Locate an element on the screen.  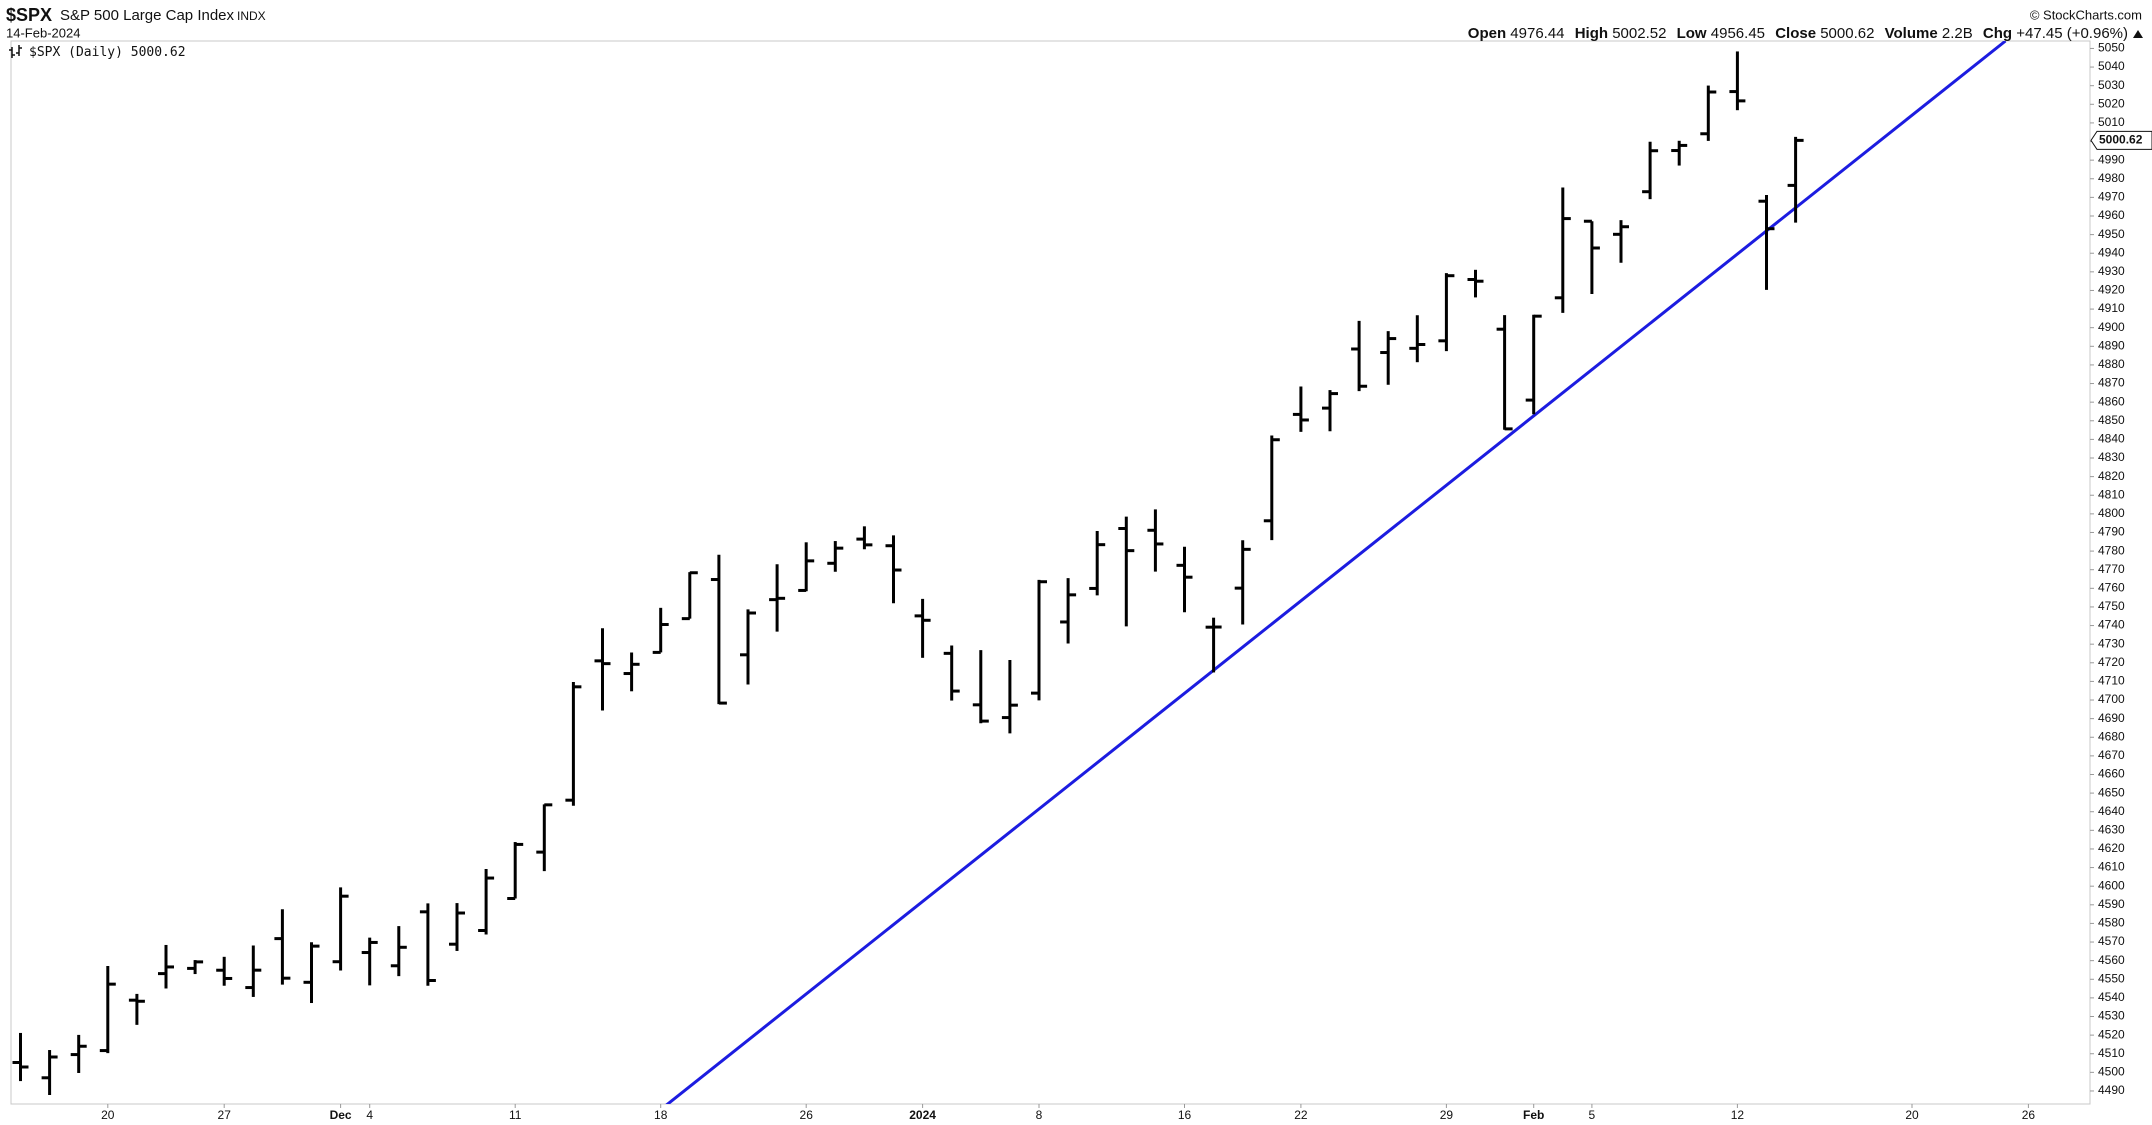
x-tick-label: Dec is located at coordinates (341, 1115).